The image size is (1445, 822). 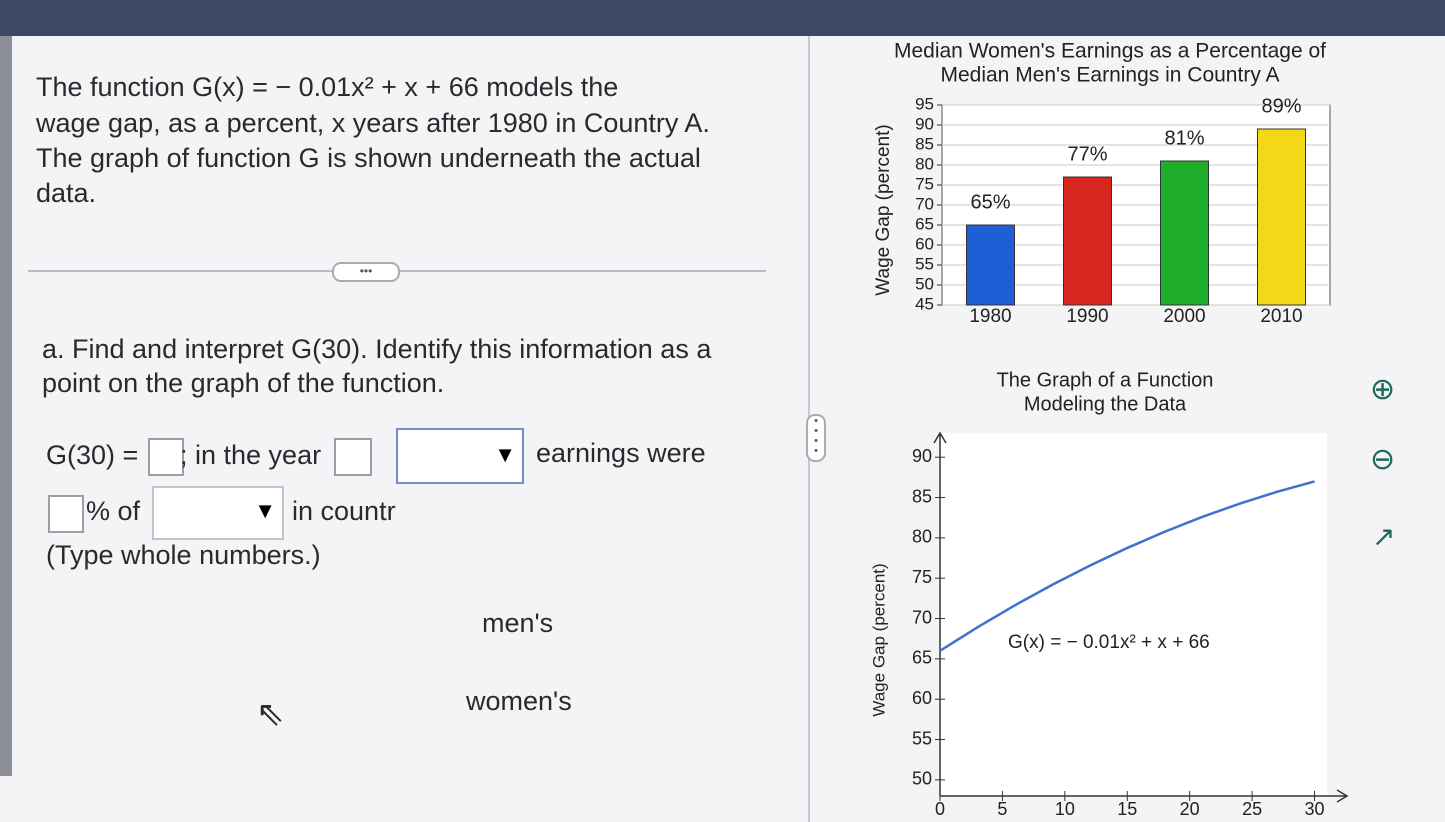 What do you see at coordinates (1281, 106) in the screenshot?
I see `value-label: 89%` at bounding box center [1281, 106].